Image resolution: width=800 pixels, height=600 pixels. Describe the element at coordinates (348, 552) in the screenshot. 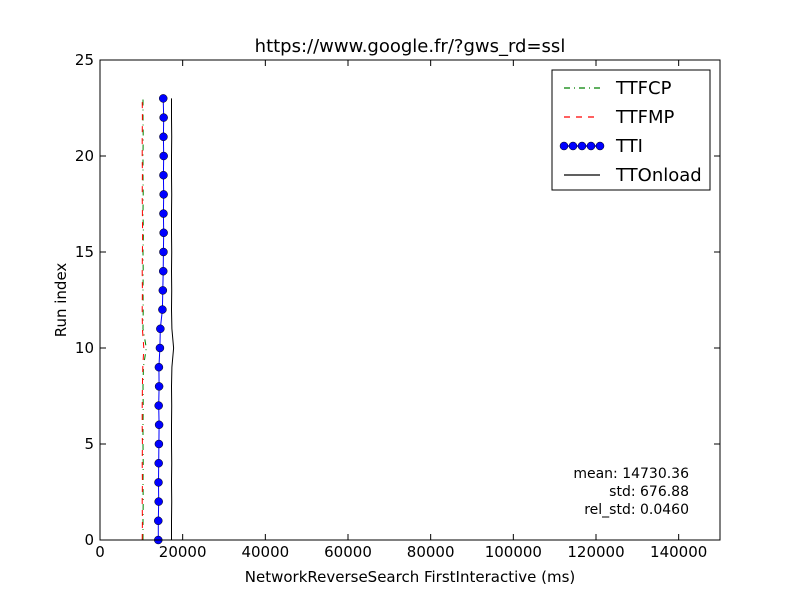

I see `x-tick-label: 60000` at that location.